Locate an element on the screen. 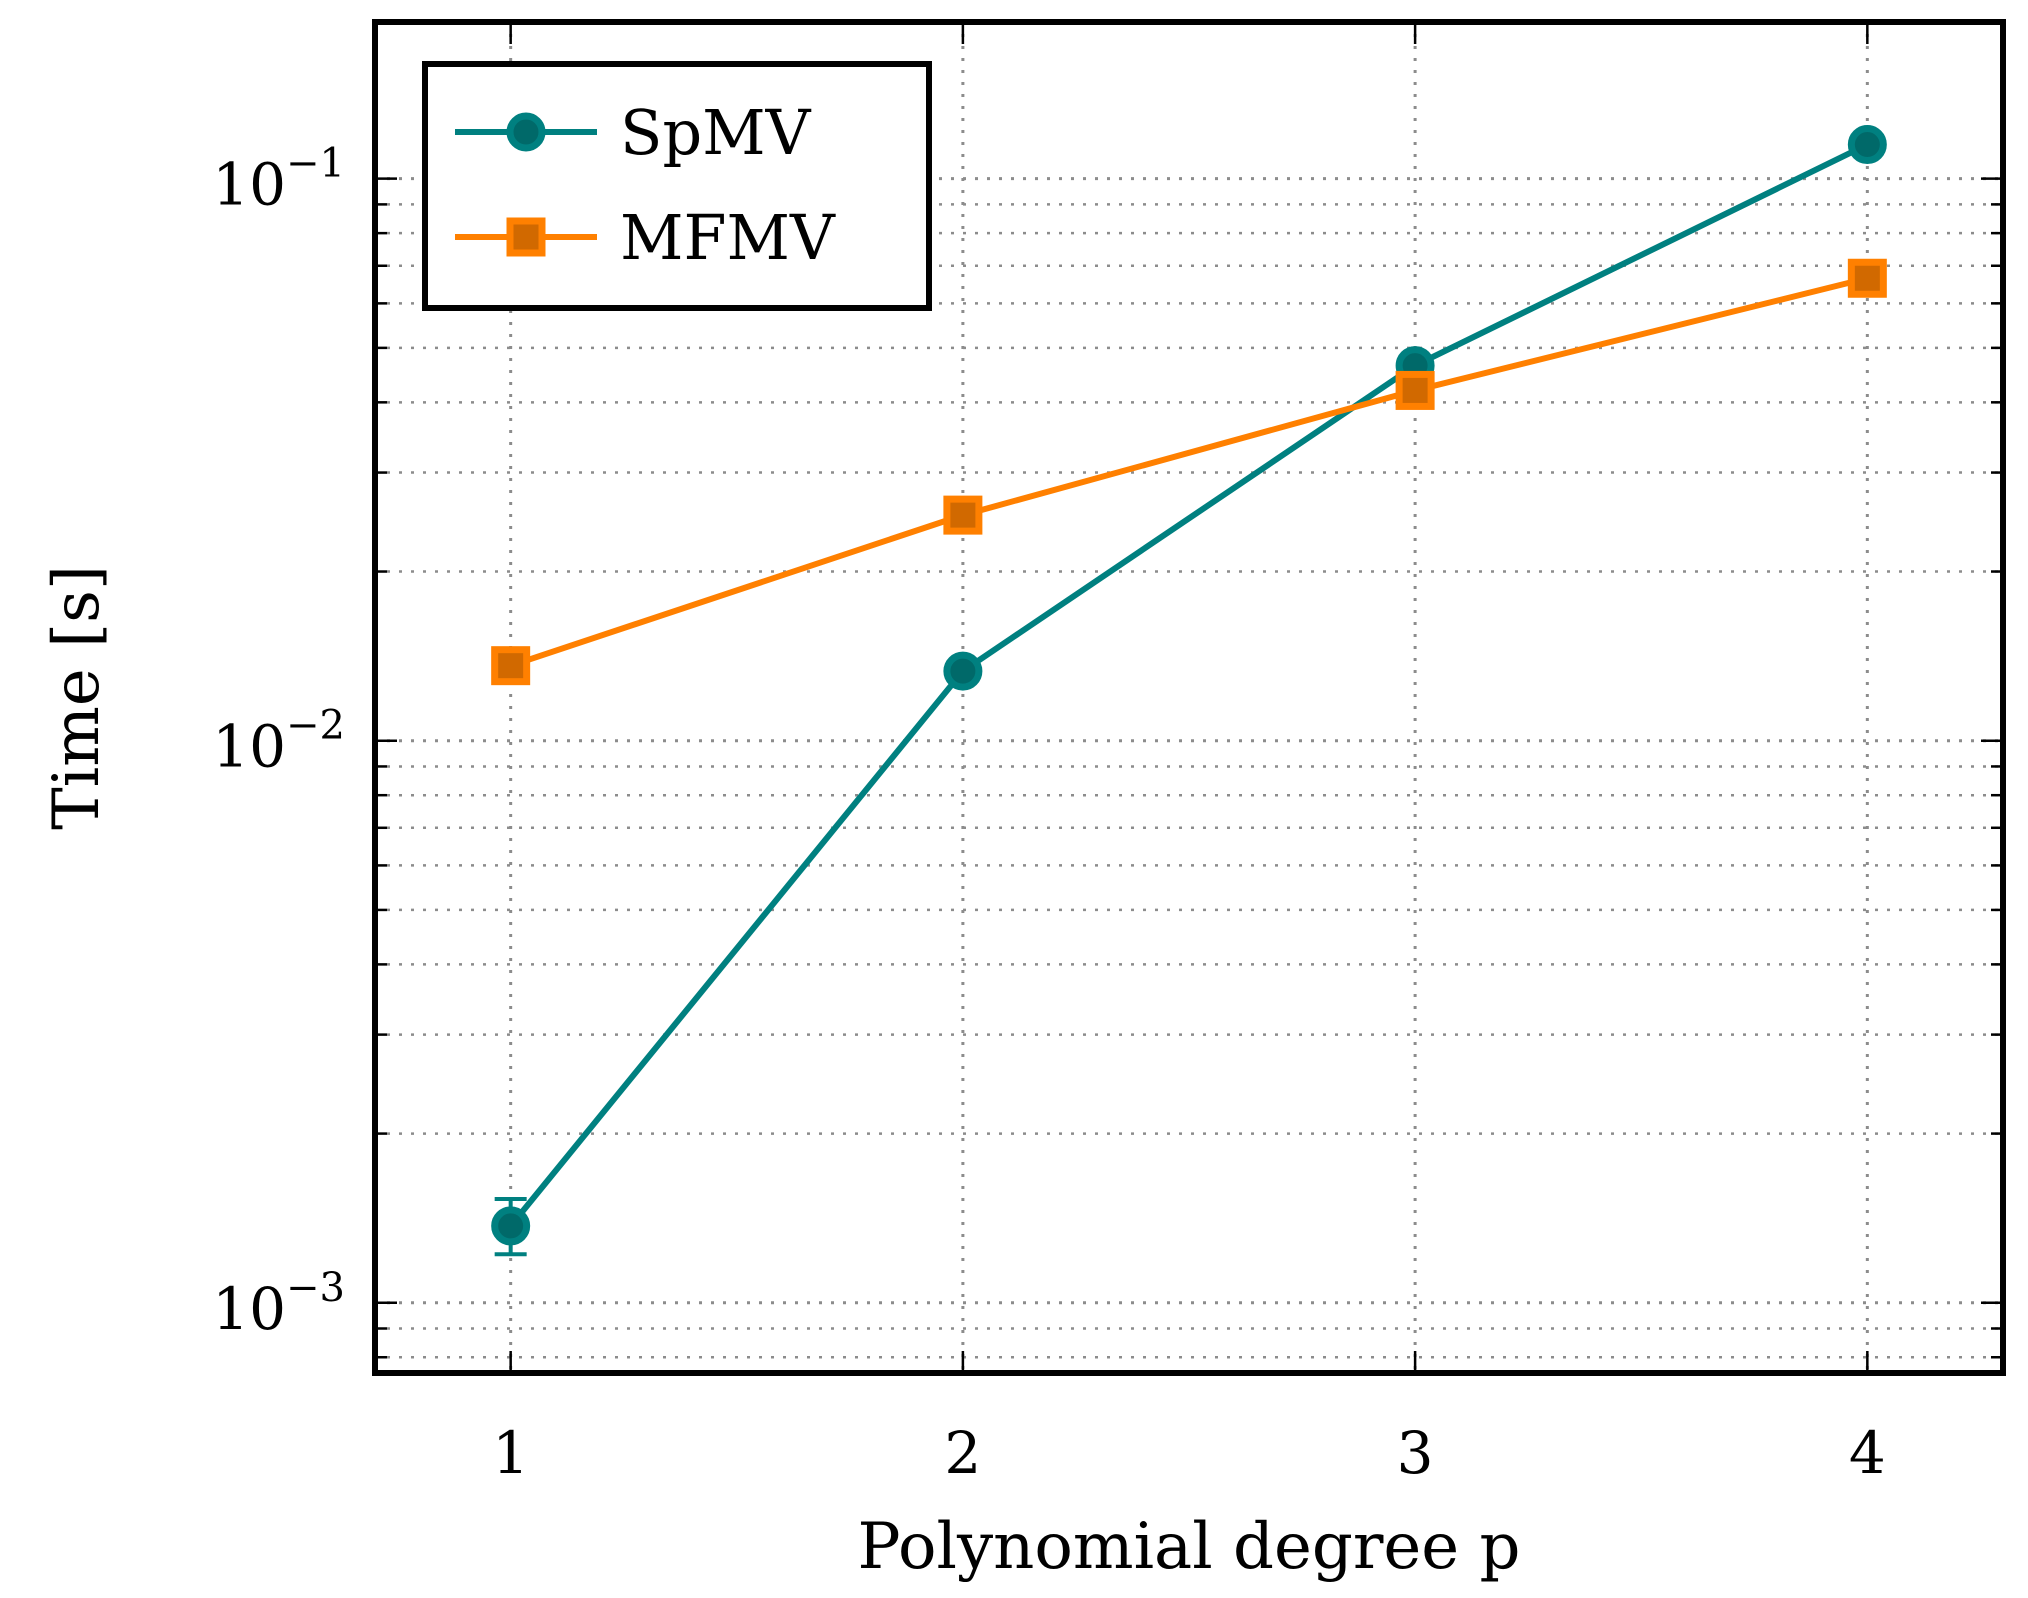 This screenshot has height=1598, width=2028. x-tick-label: 3 is located at coordinates (1415, 1453).